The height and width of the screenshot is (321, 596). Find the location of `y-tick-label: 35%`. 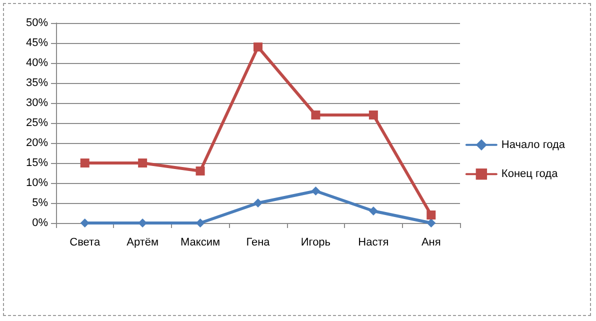

y-tick-label: 35% is located at coordinates (37, 83).